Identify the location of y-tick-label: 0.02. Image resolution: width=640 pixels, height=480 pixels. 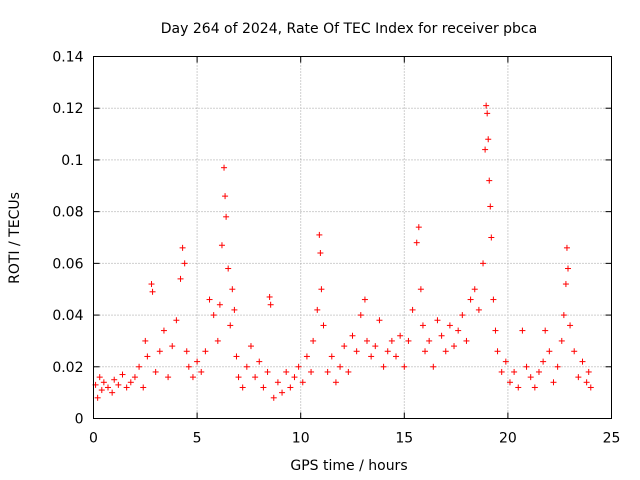
(67, 368).